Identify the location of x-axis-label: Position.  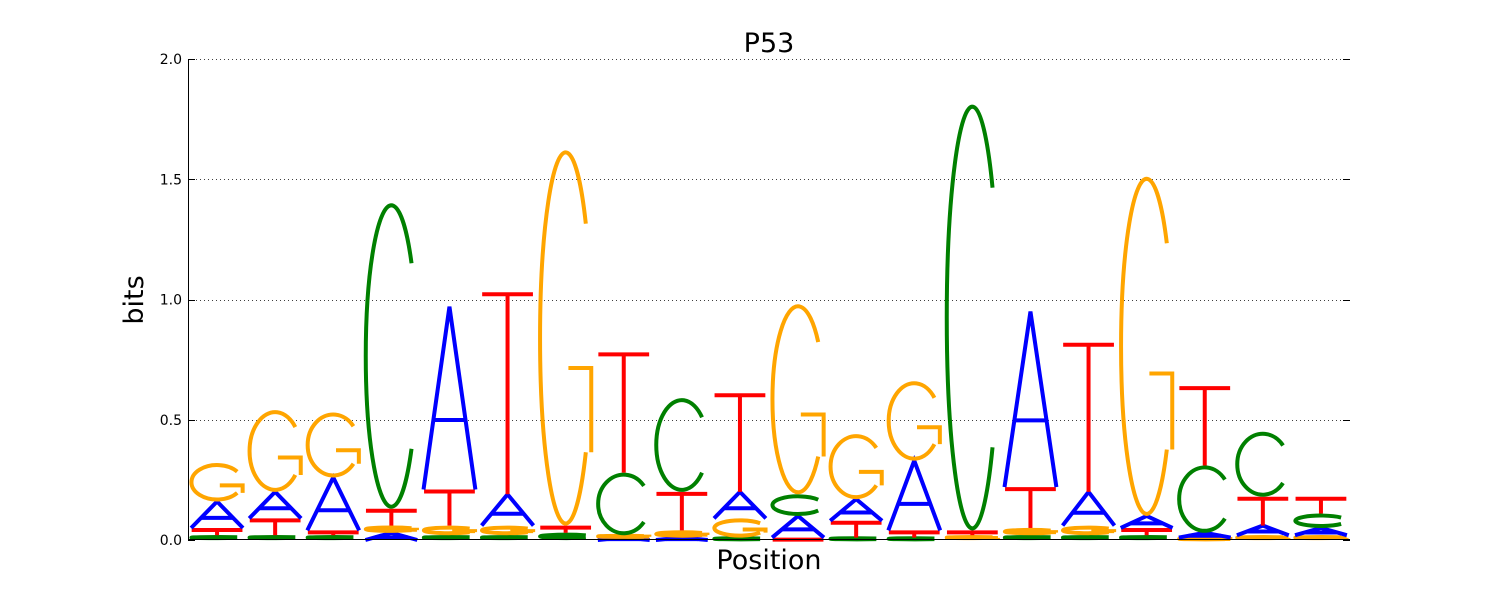
(768, 560).